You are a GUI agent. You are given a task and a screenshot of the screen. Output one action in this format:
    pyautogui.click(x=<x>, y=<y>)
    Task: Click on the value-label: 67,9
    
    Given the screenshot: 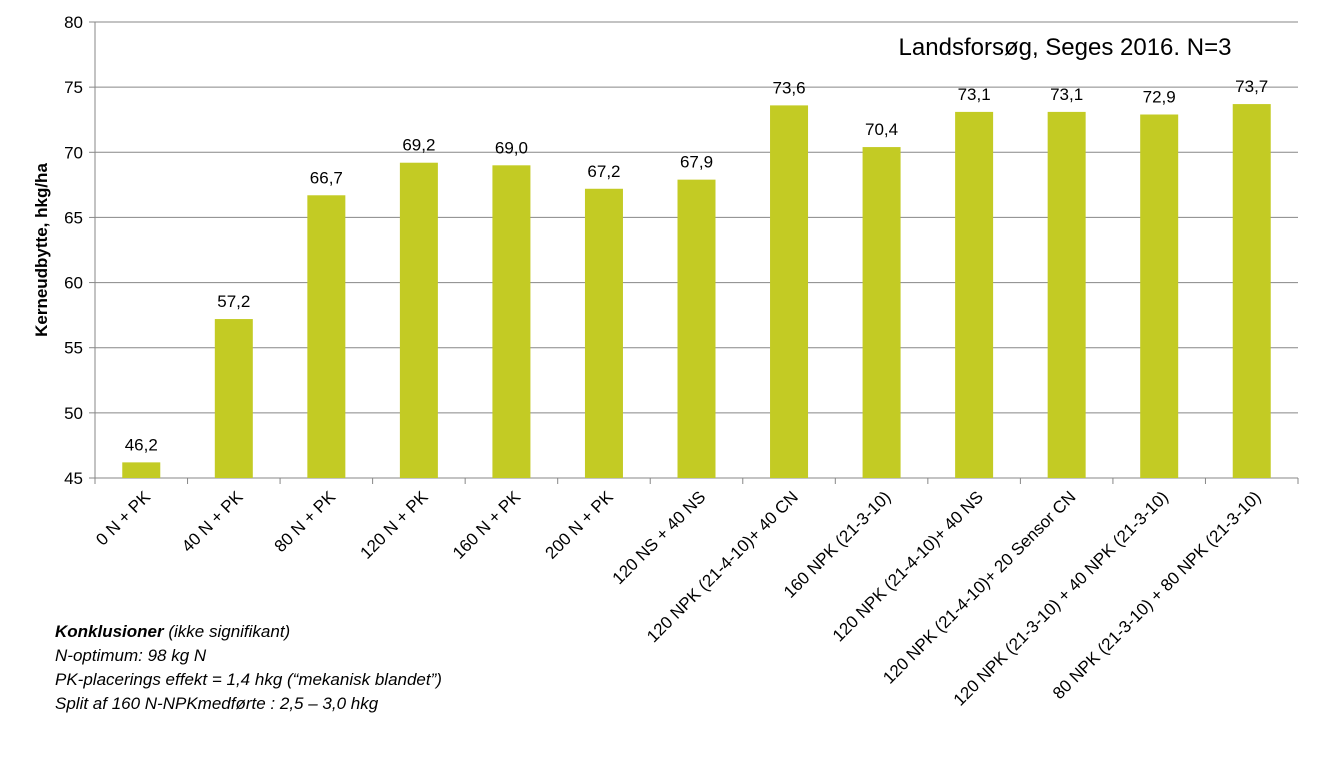 What is the action you would take?
    pyautogui.click(x=696, y=162)
    